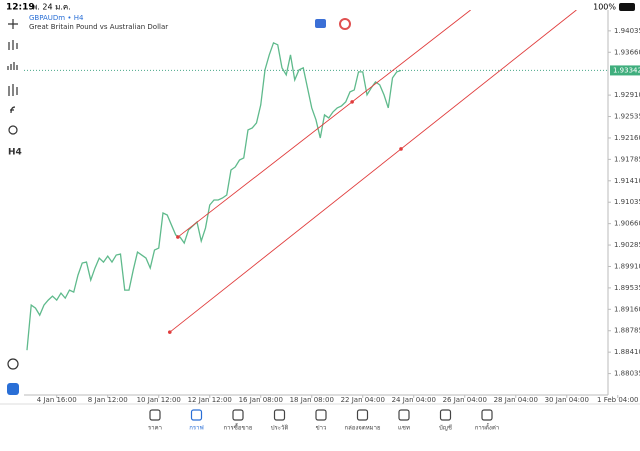 The height and width of the screenshot is (451, 640). Describe the element at coordinates (13, 130) in the screenshot. I see `search-tool` at that location.